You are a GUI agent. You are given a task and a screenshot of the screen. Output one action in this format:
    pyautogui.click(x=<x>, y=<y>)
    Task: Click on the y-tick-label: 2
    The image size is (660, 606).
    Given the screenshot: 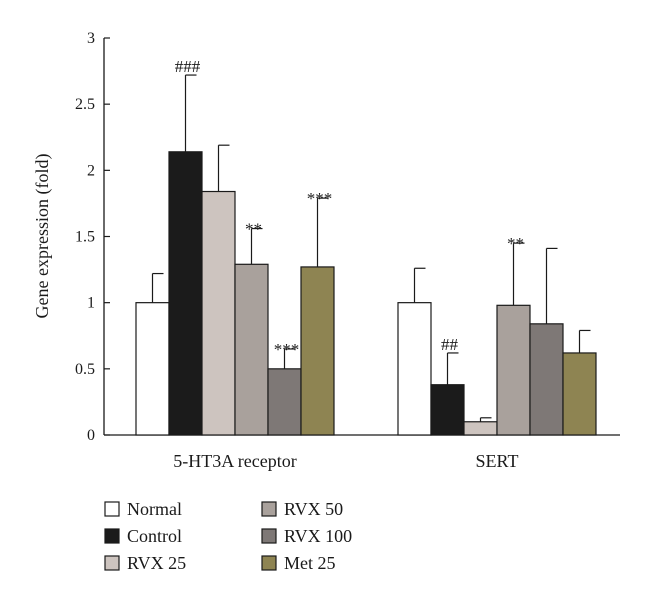 What is the action you would take?
    pyautogui.click(x=91, y=170)
    